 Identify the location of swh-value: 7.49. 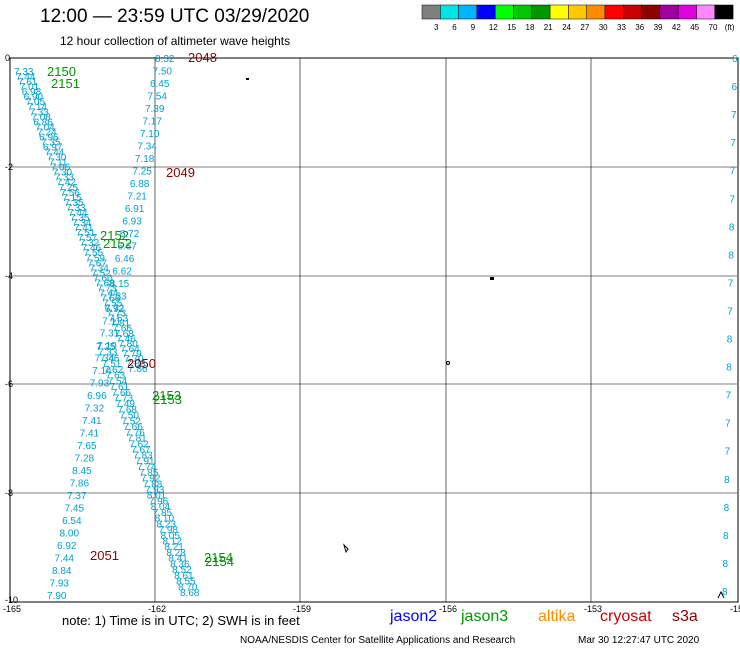
(126, 404).